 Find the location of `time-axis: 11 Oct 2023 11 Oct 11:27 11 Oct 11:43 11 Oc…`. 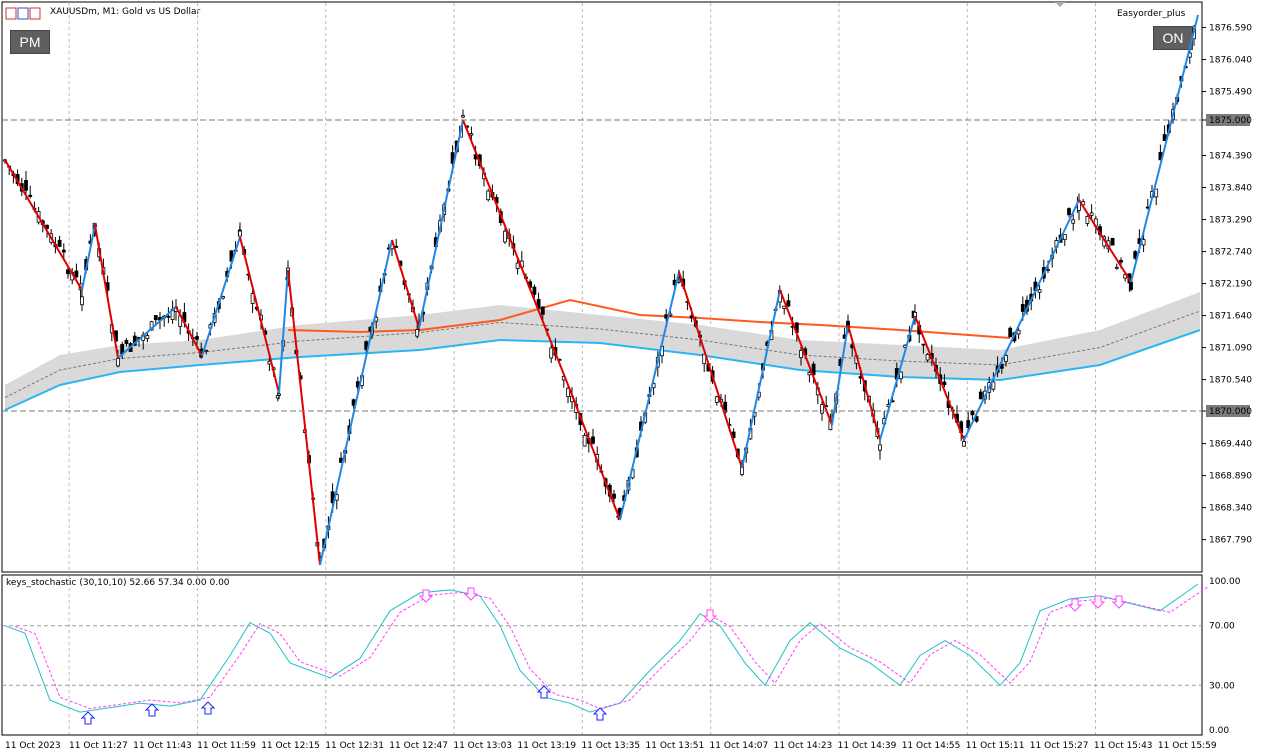

time-axis: 11 Oct 2023 11 Oct 11:27 11 Oct 11:43 11 Oc… is located at coordinates (611, 746).